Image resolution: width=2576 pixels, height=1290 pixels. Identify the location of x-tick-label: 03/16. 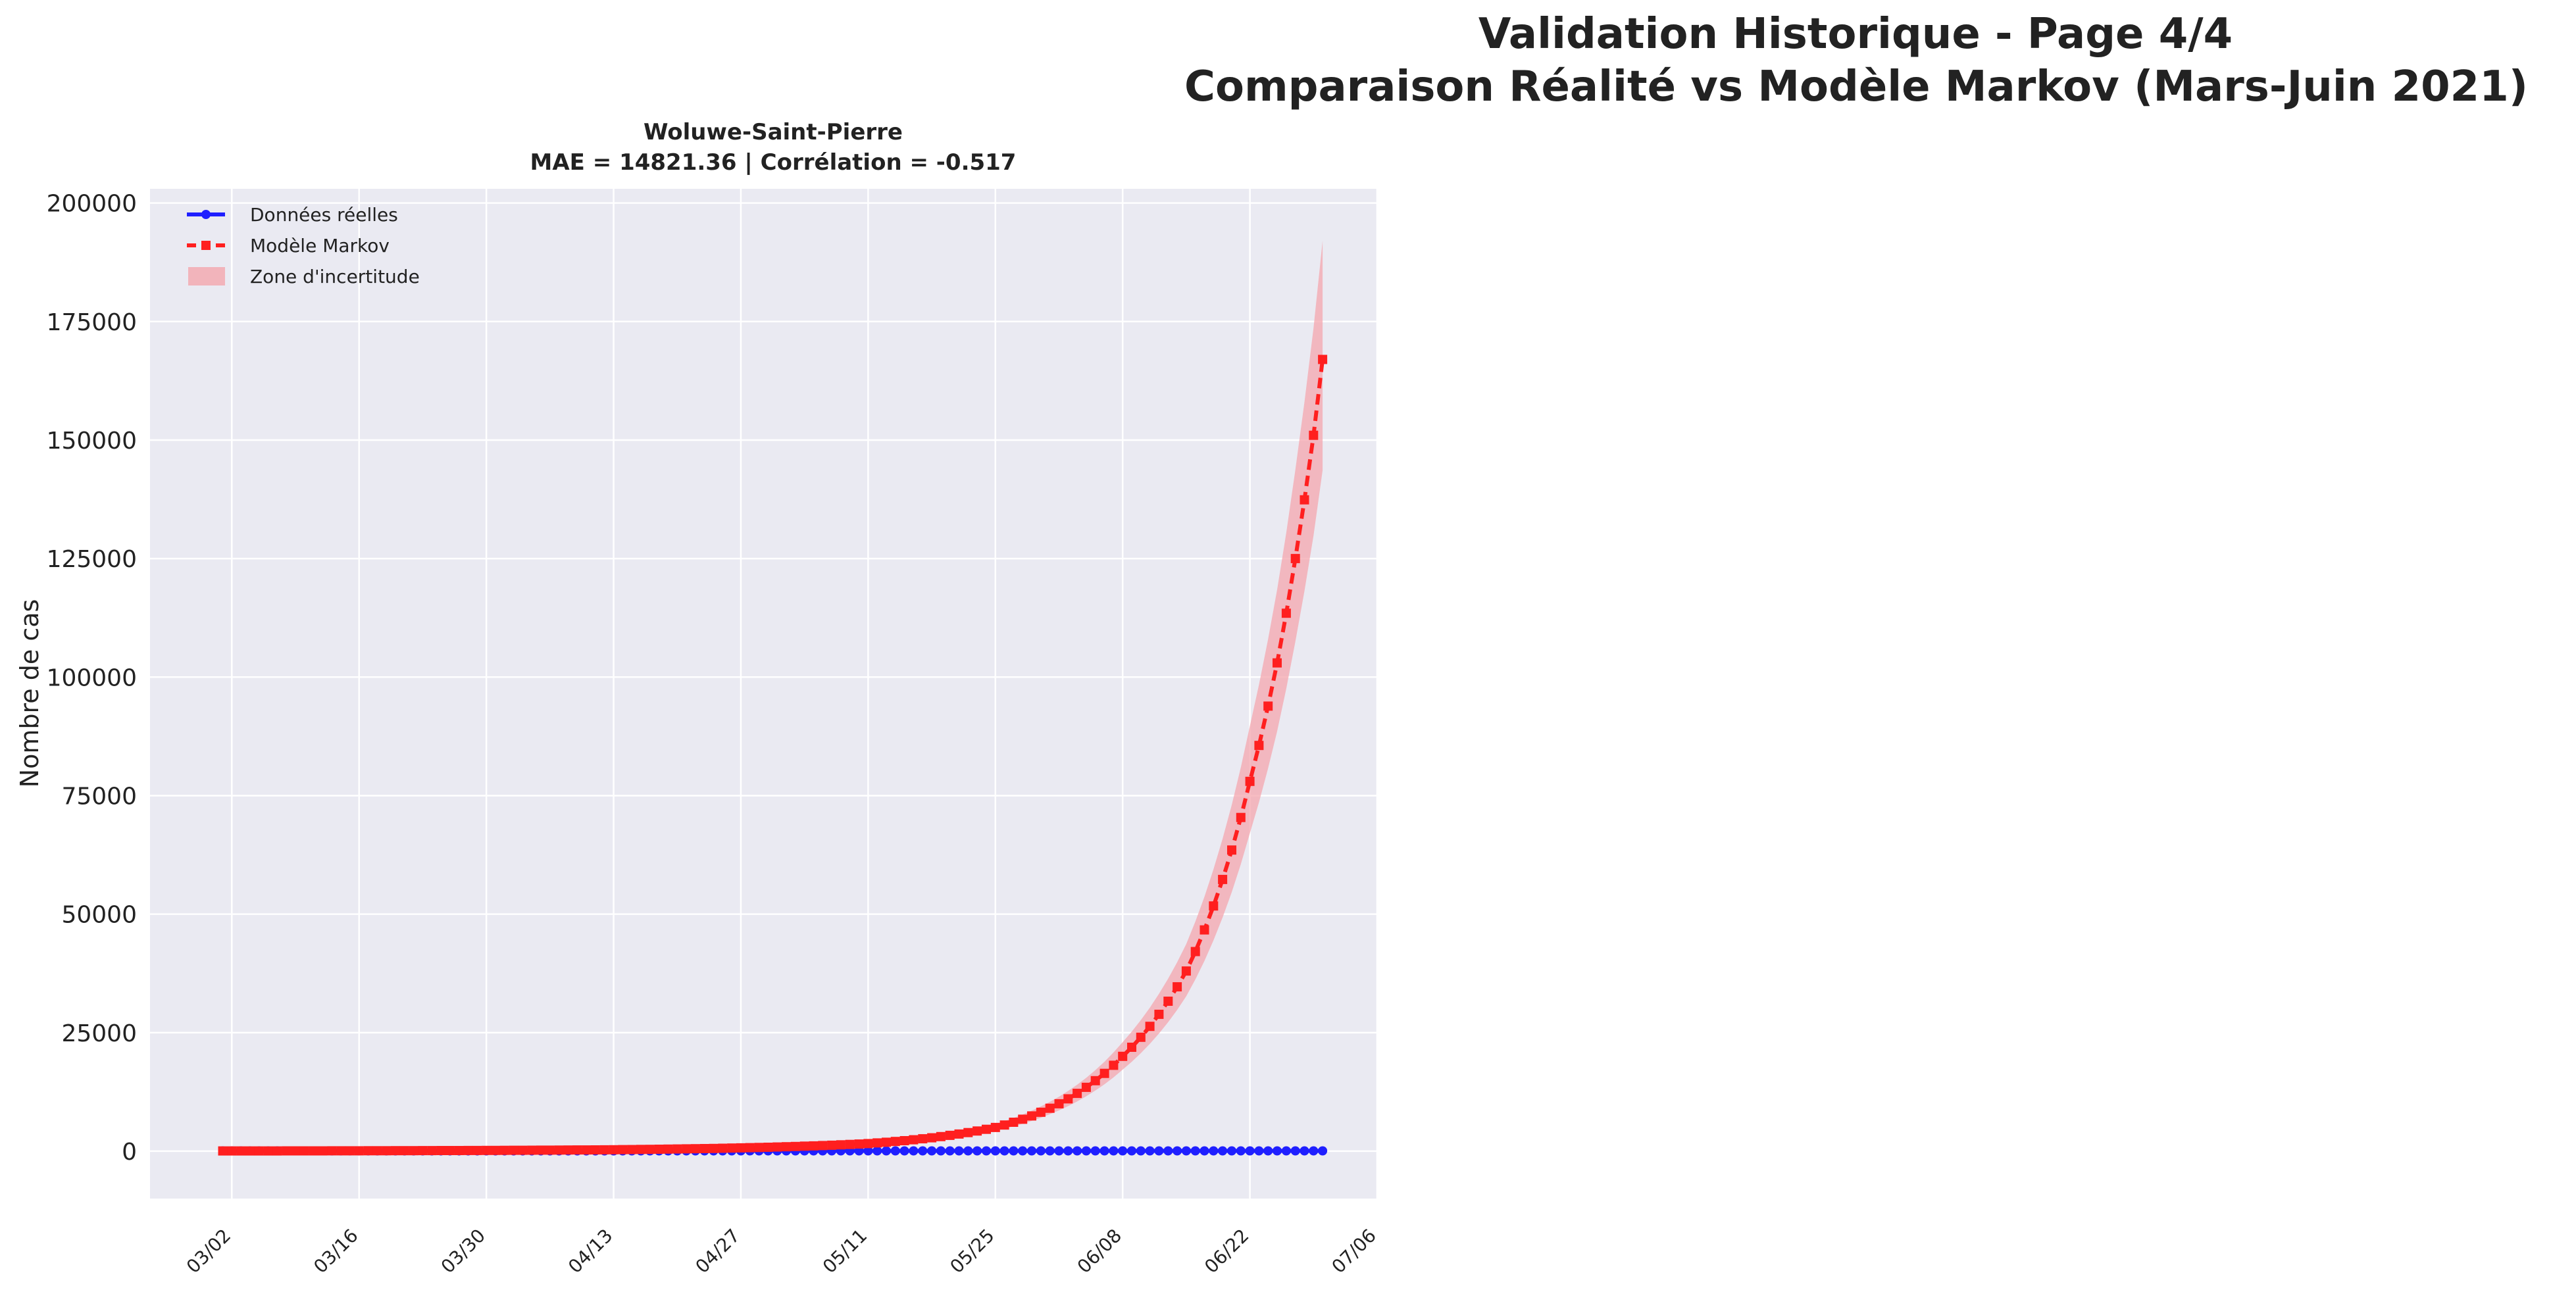
(335, 1251).